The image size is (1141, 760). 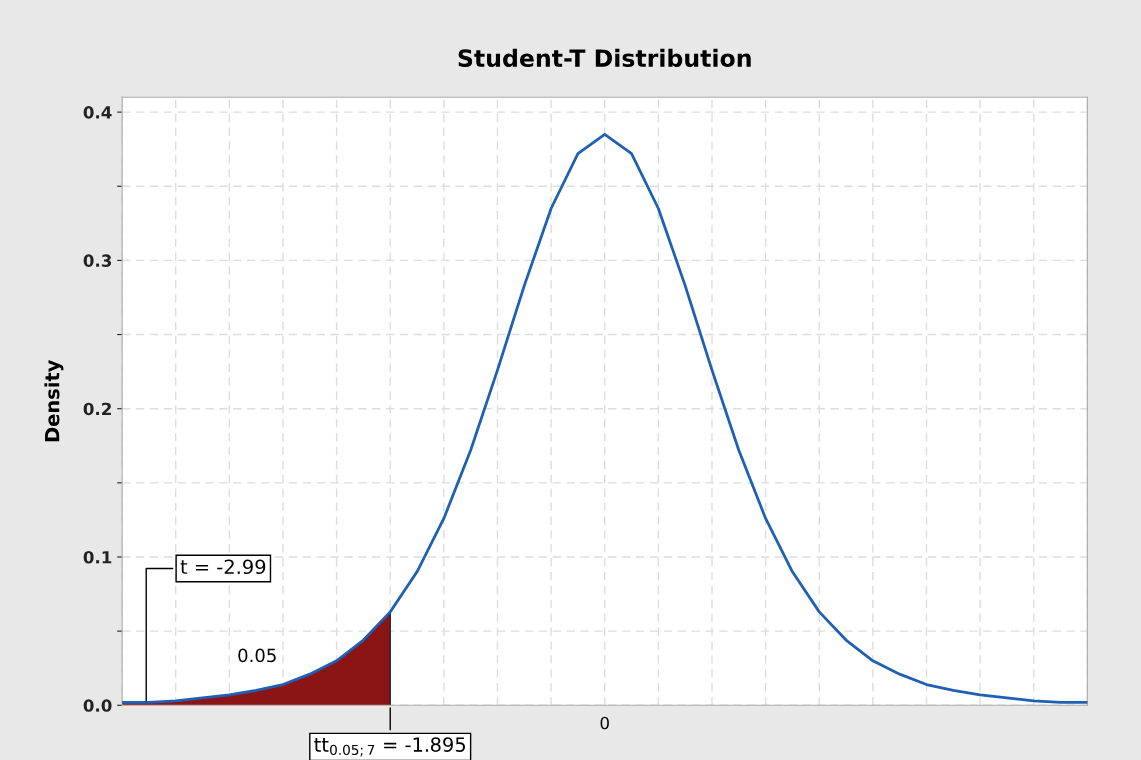 I want to click on text: tt$_{0.05;7}$ = -1.895, so click(x=389, y=747).